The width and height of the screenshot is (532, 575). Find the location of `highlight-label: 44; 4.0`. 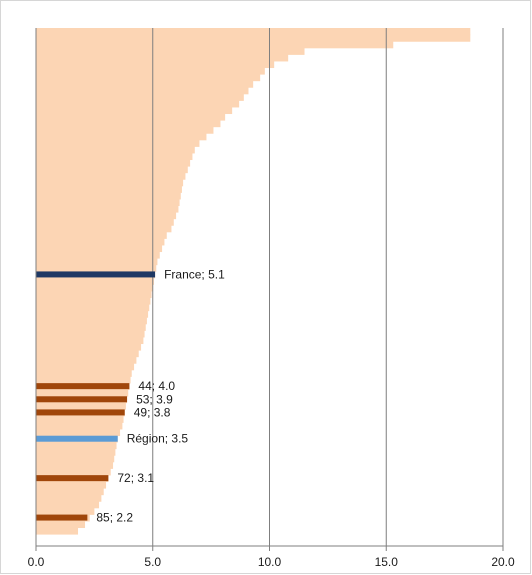

highlight-label: 44; 4.0 is located at coordinates (156, 386).